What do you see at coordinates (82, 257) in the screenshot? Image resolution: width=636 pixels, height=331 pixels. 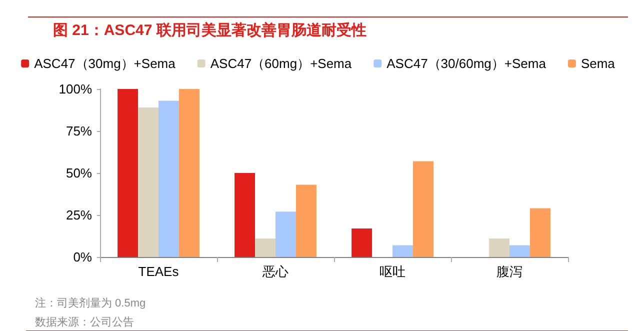 I see `y-tick-label: 0%` at bounding box center [82, 257].